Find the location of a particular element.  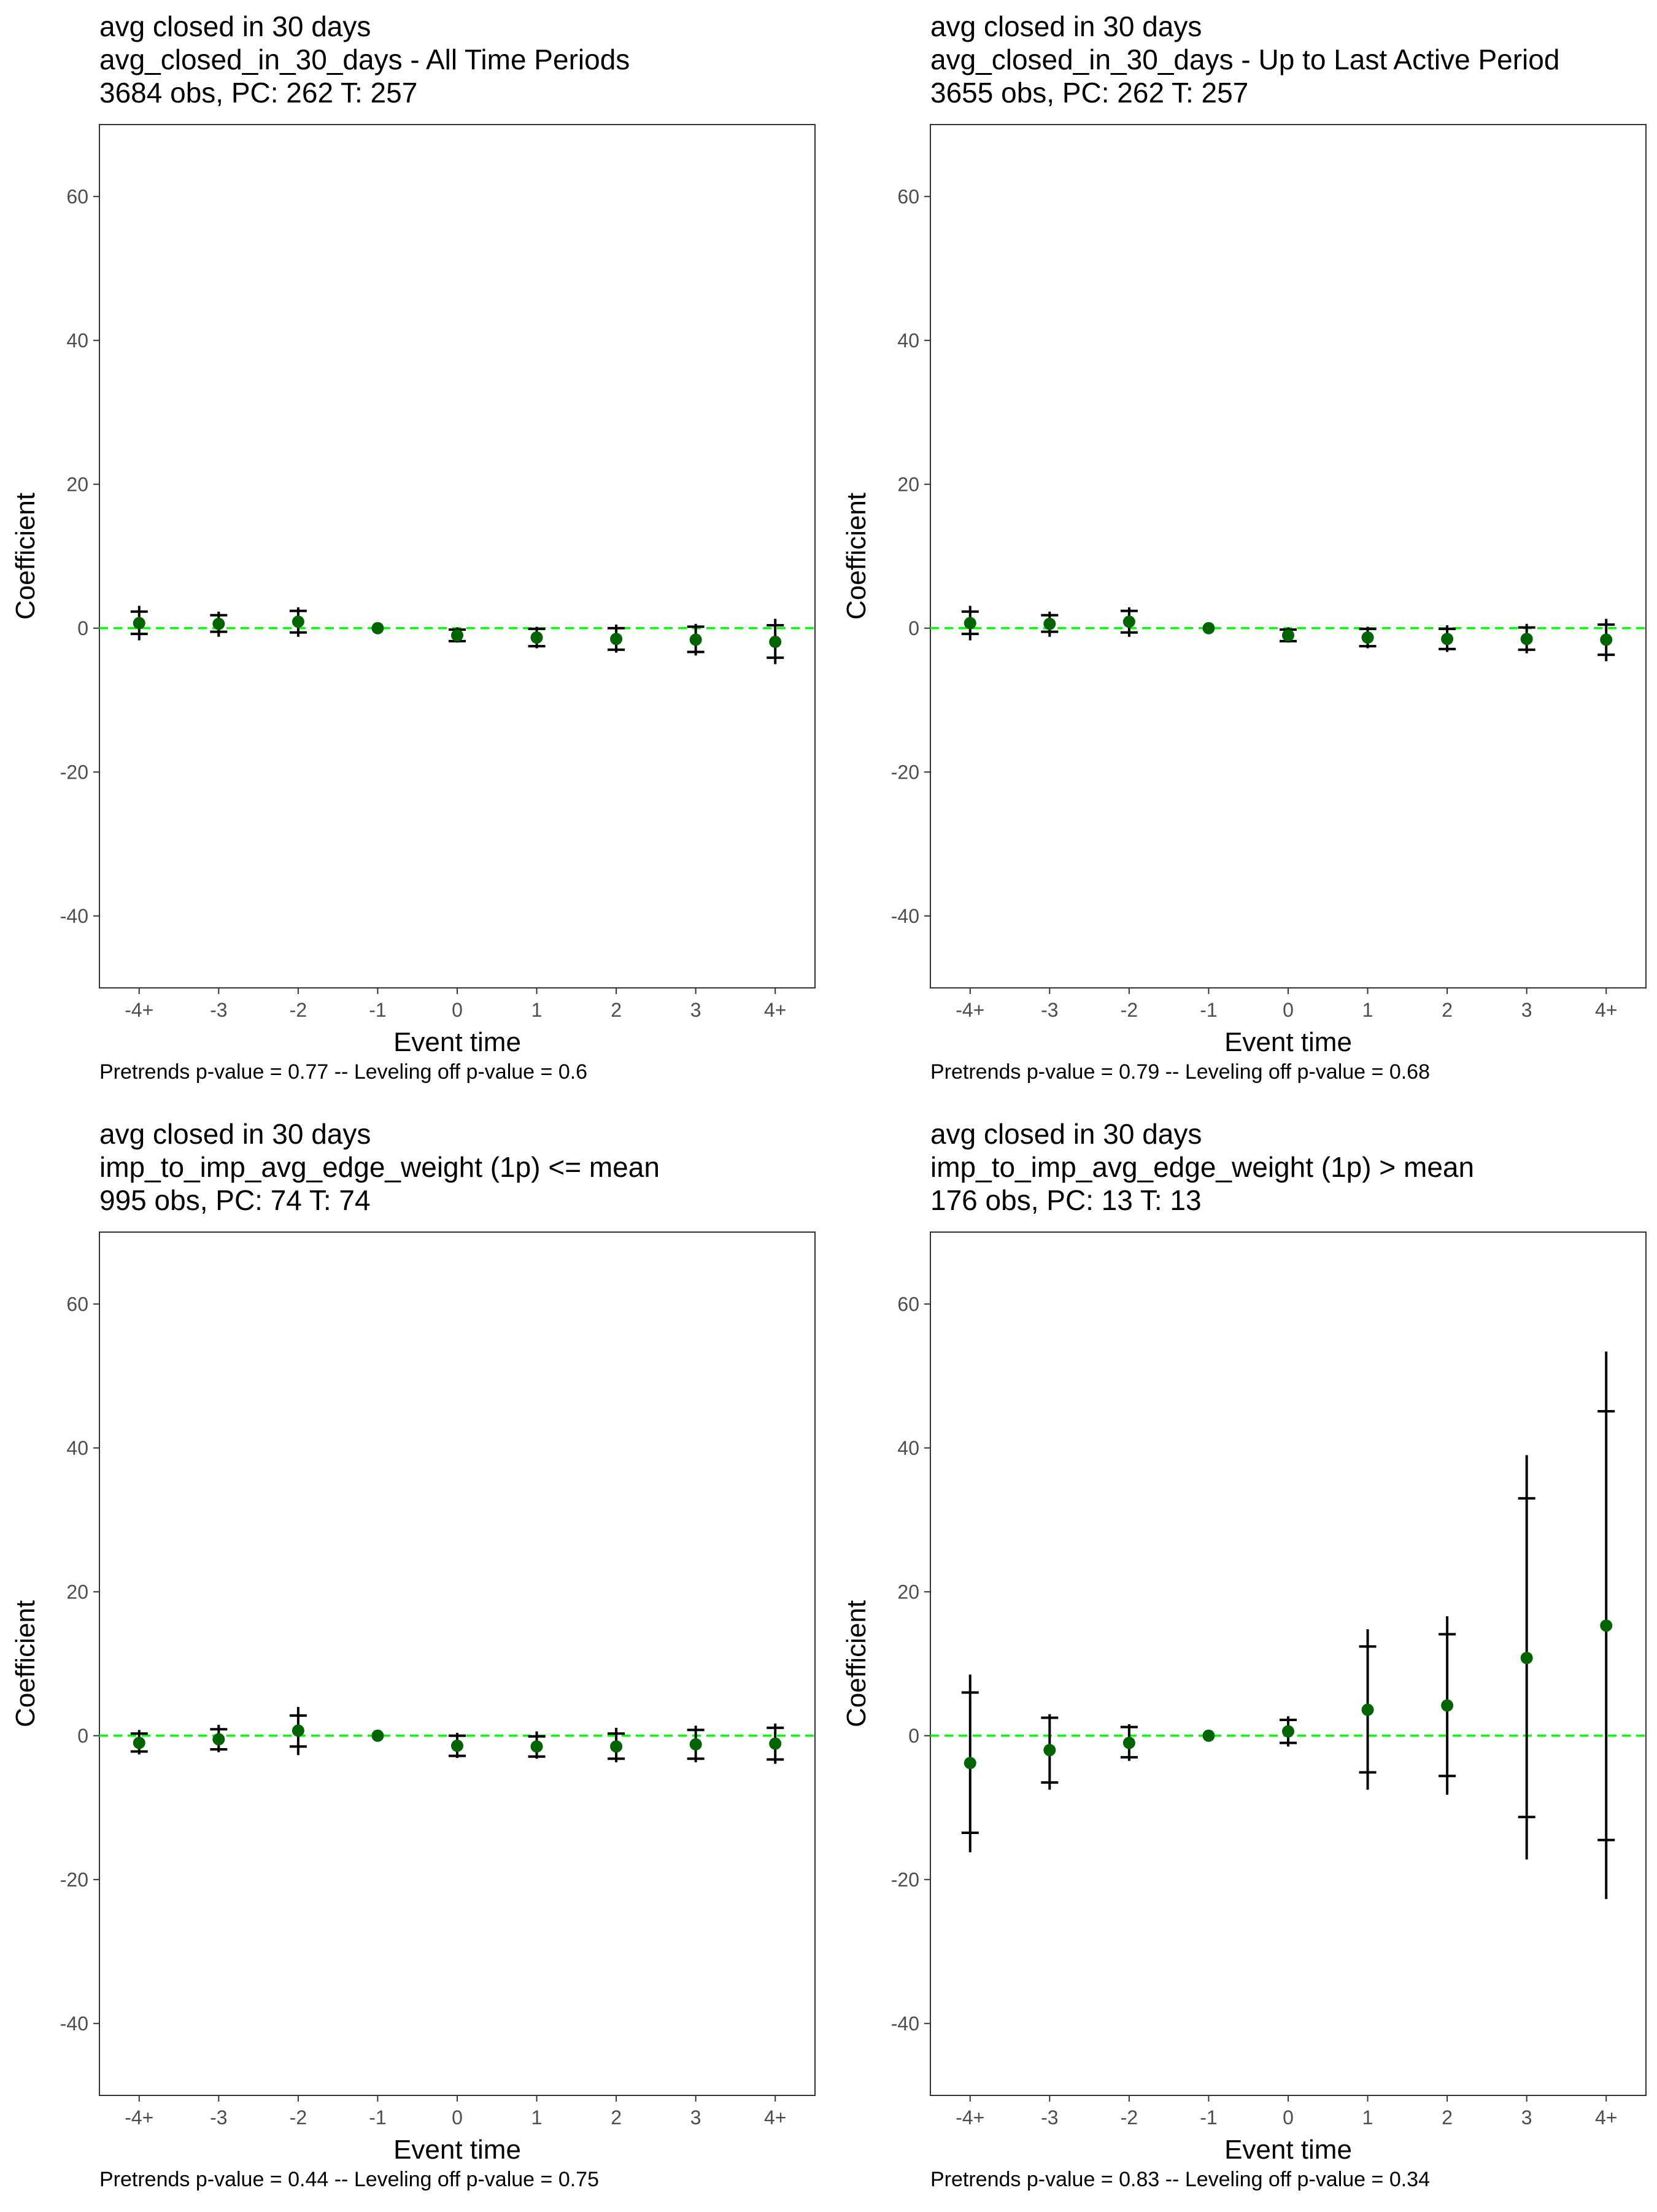

panel-caption: 3655 obs, PC: 262 T: 257 is located at coordinates (1089, 93).